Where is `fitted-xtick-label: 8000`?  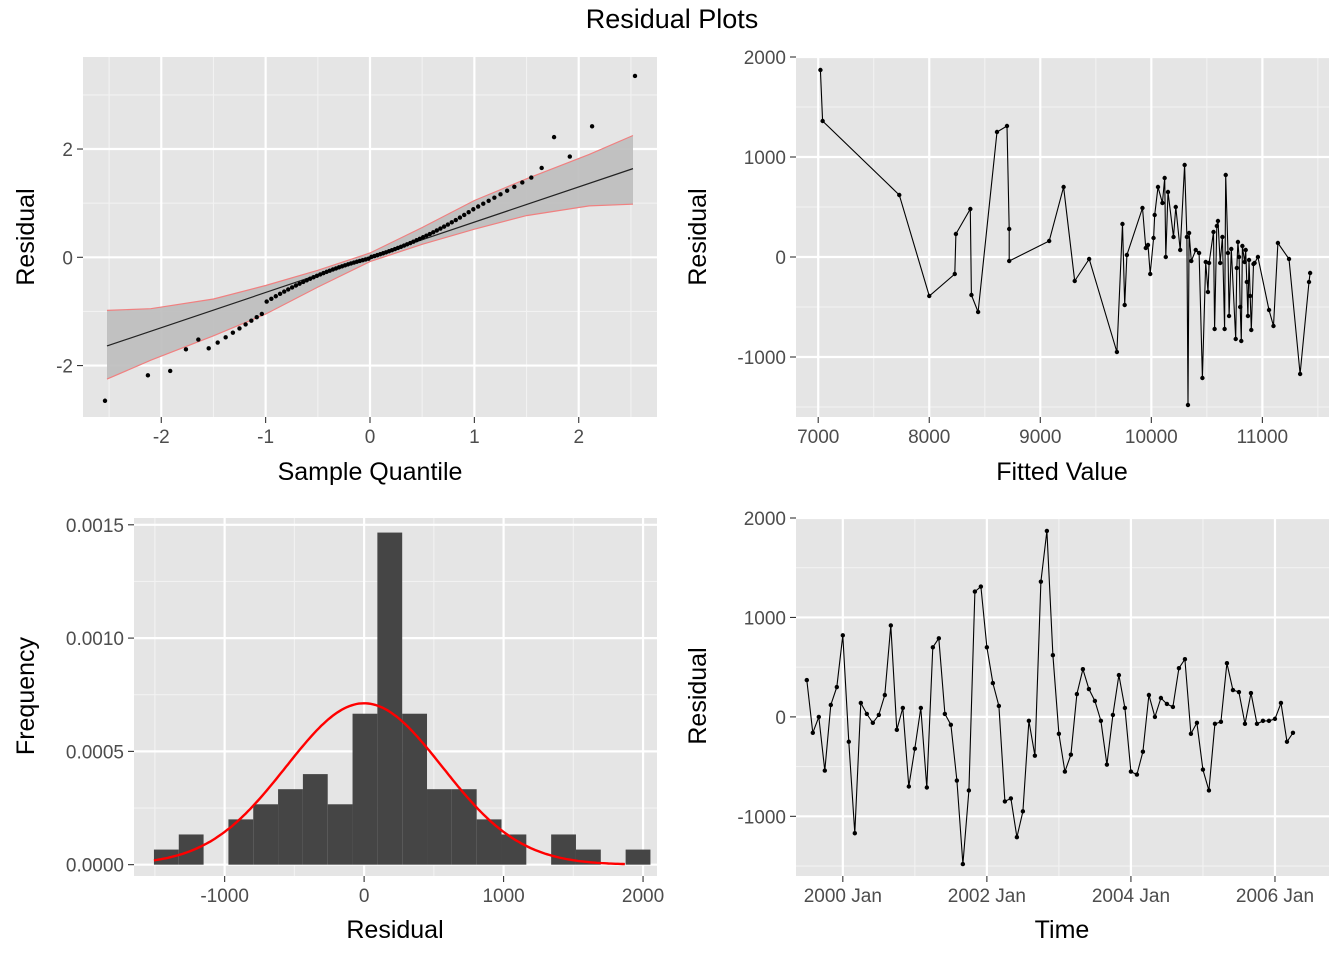 fitted-xtick-label: 8000 is located at coordinates (929, 437).